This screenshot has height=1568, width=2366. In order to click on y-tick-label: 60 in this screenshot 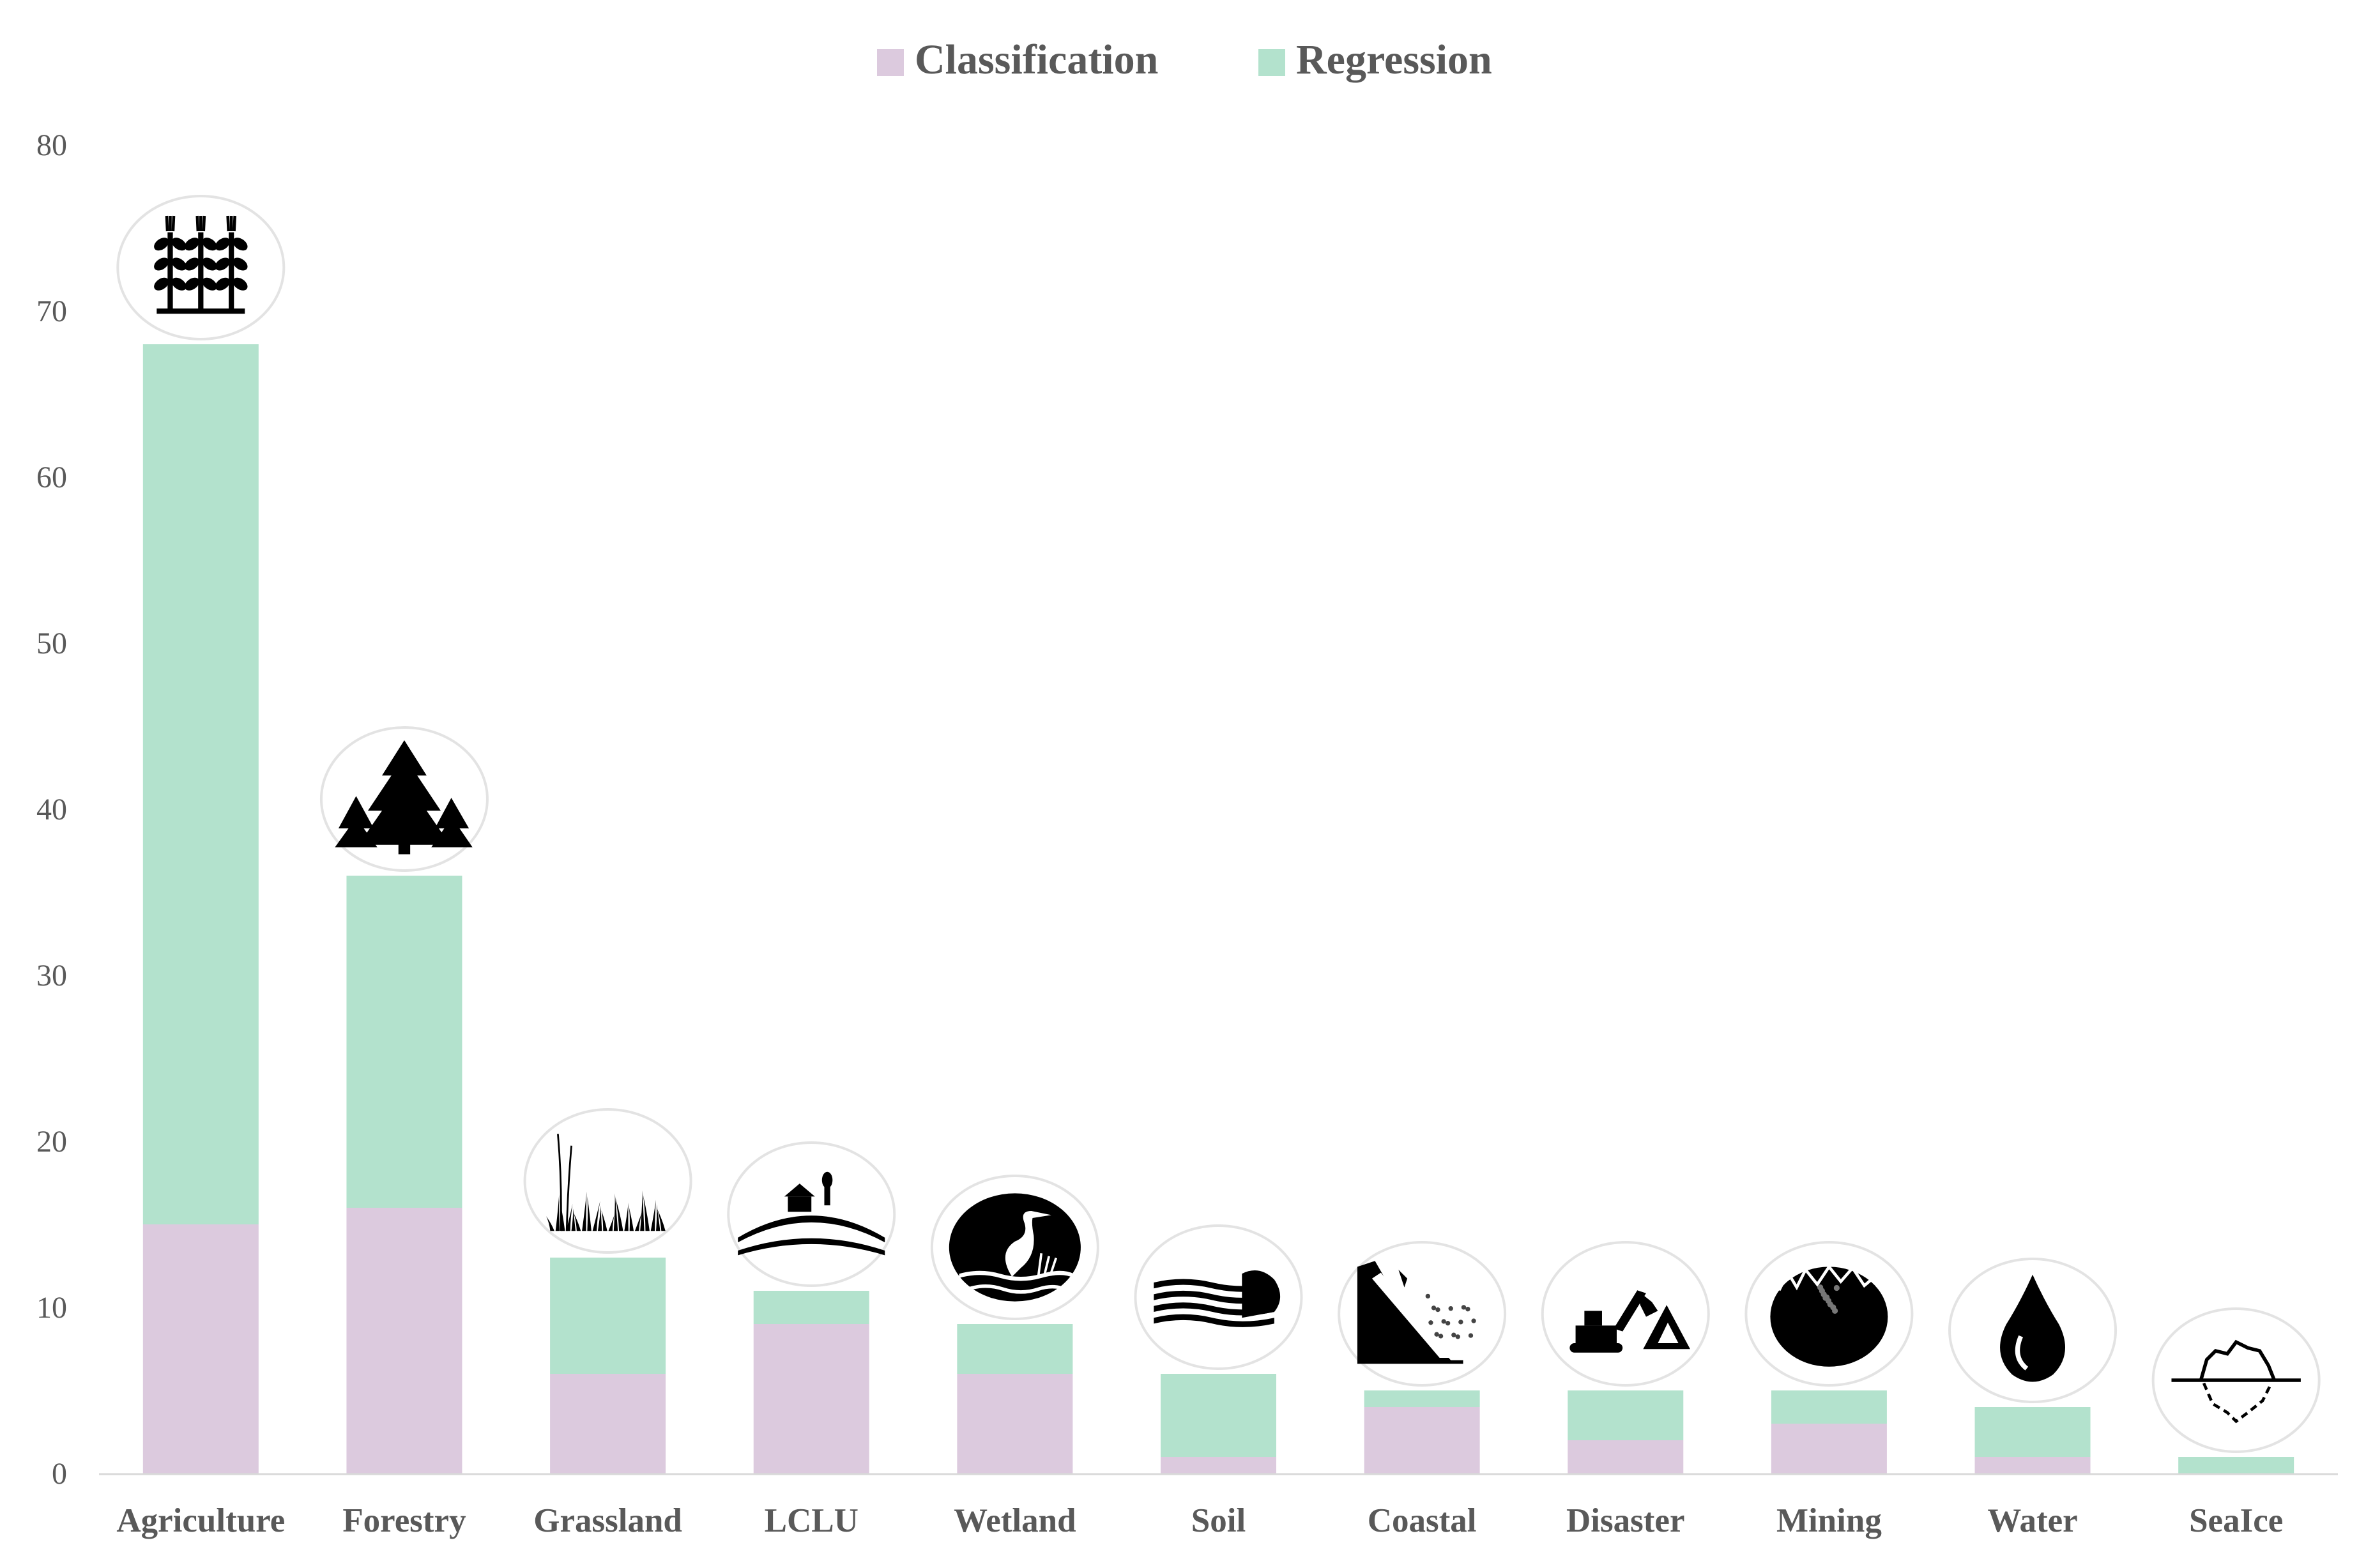, I will do `click(51, 477)`.